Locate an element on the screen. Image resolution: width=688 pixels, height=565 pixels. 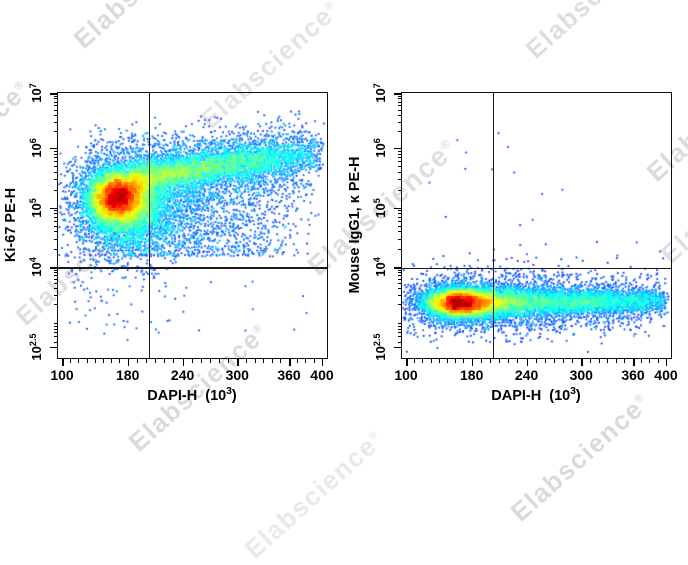
x-tick-label: 100 is located at coordinates (406, 375).